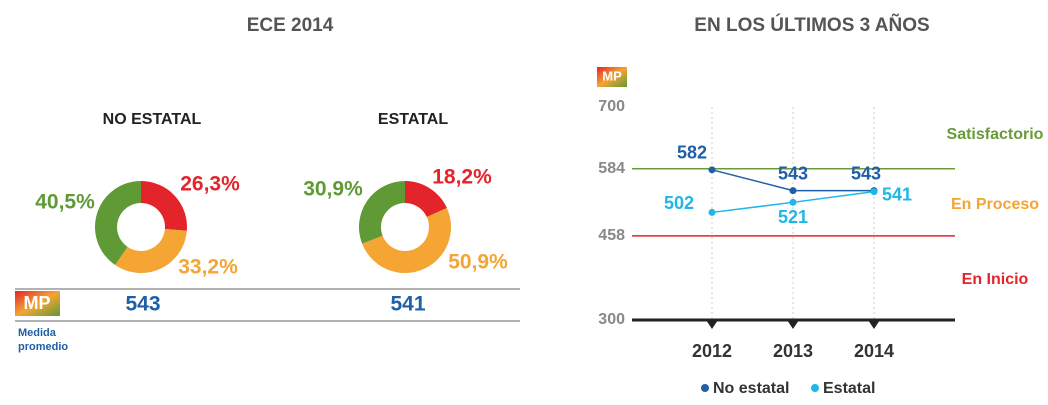 This screenshot has height=405, width=1048. What do you see at coordinates (811, 25) in the screenshot?
I see `chart-title: EN LOS ÚLTIMOS 3 AÑOS` at bounding box center [811, 25].